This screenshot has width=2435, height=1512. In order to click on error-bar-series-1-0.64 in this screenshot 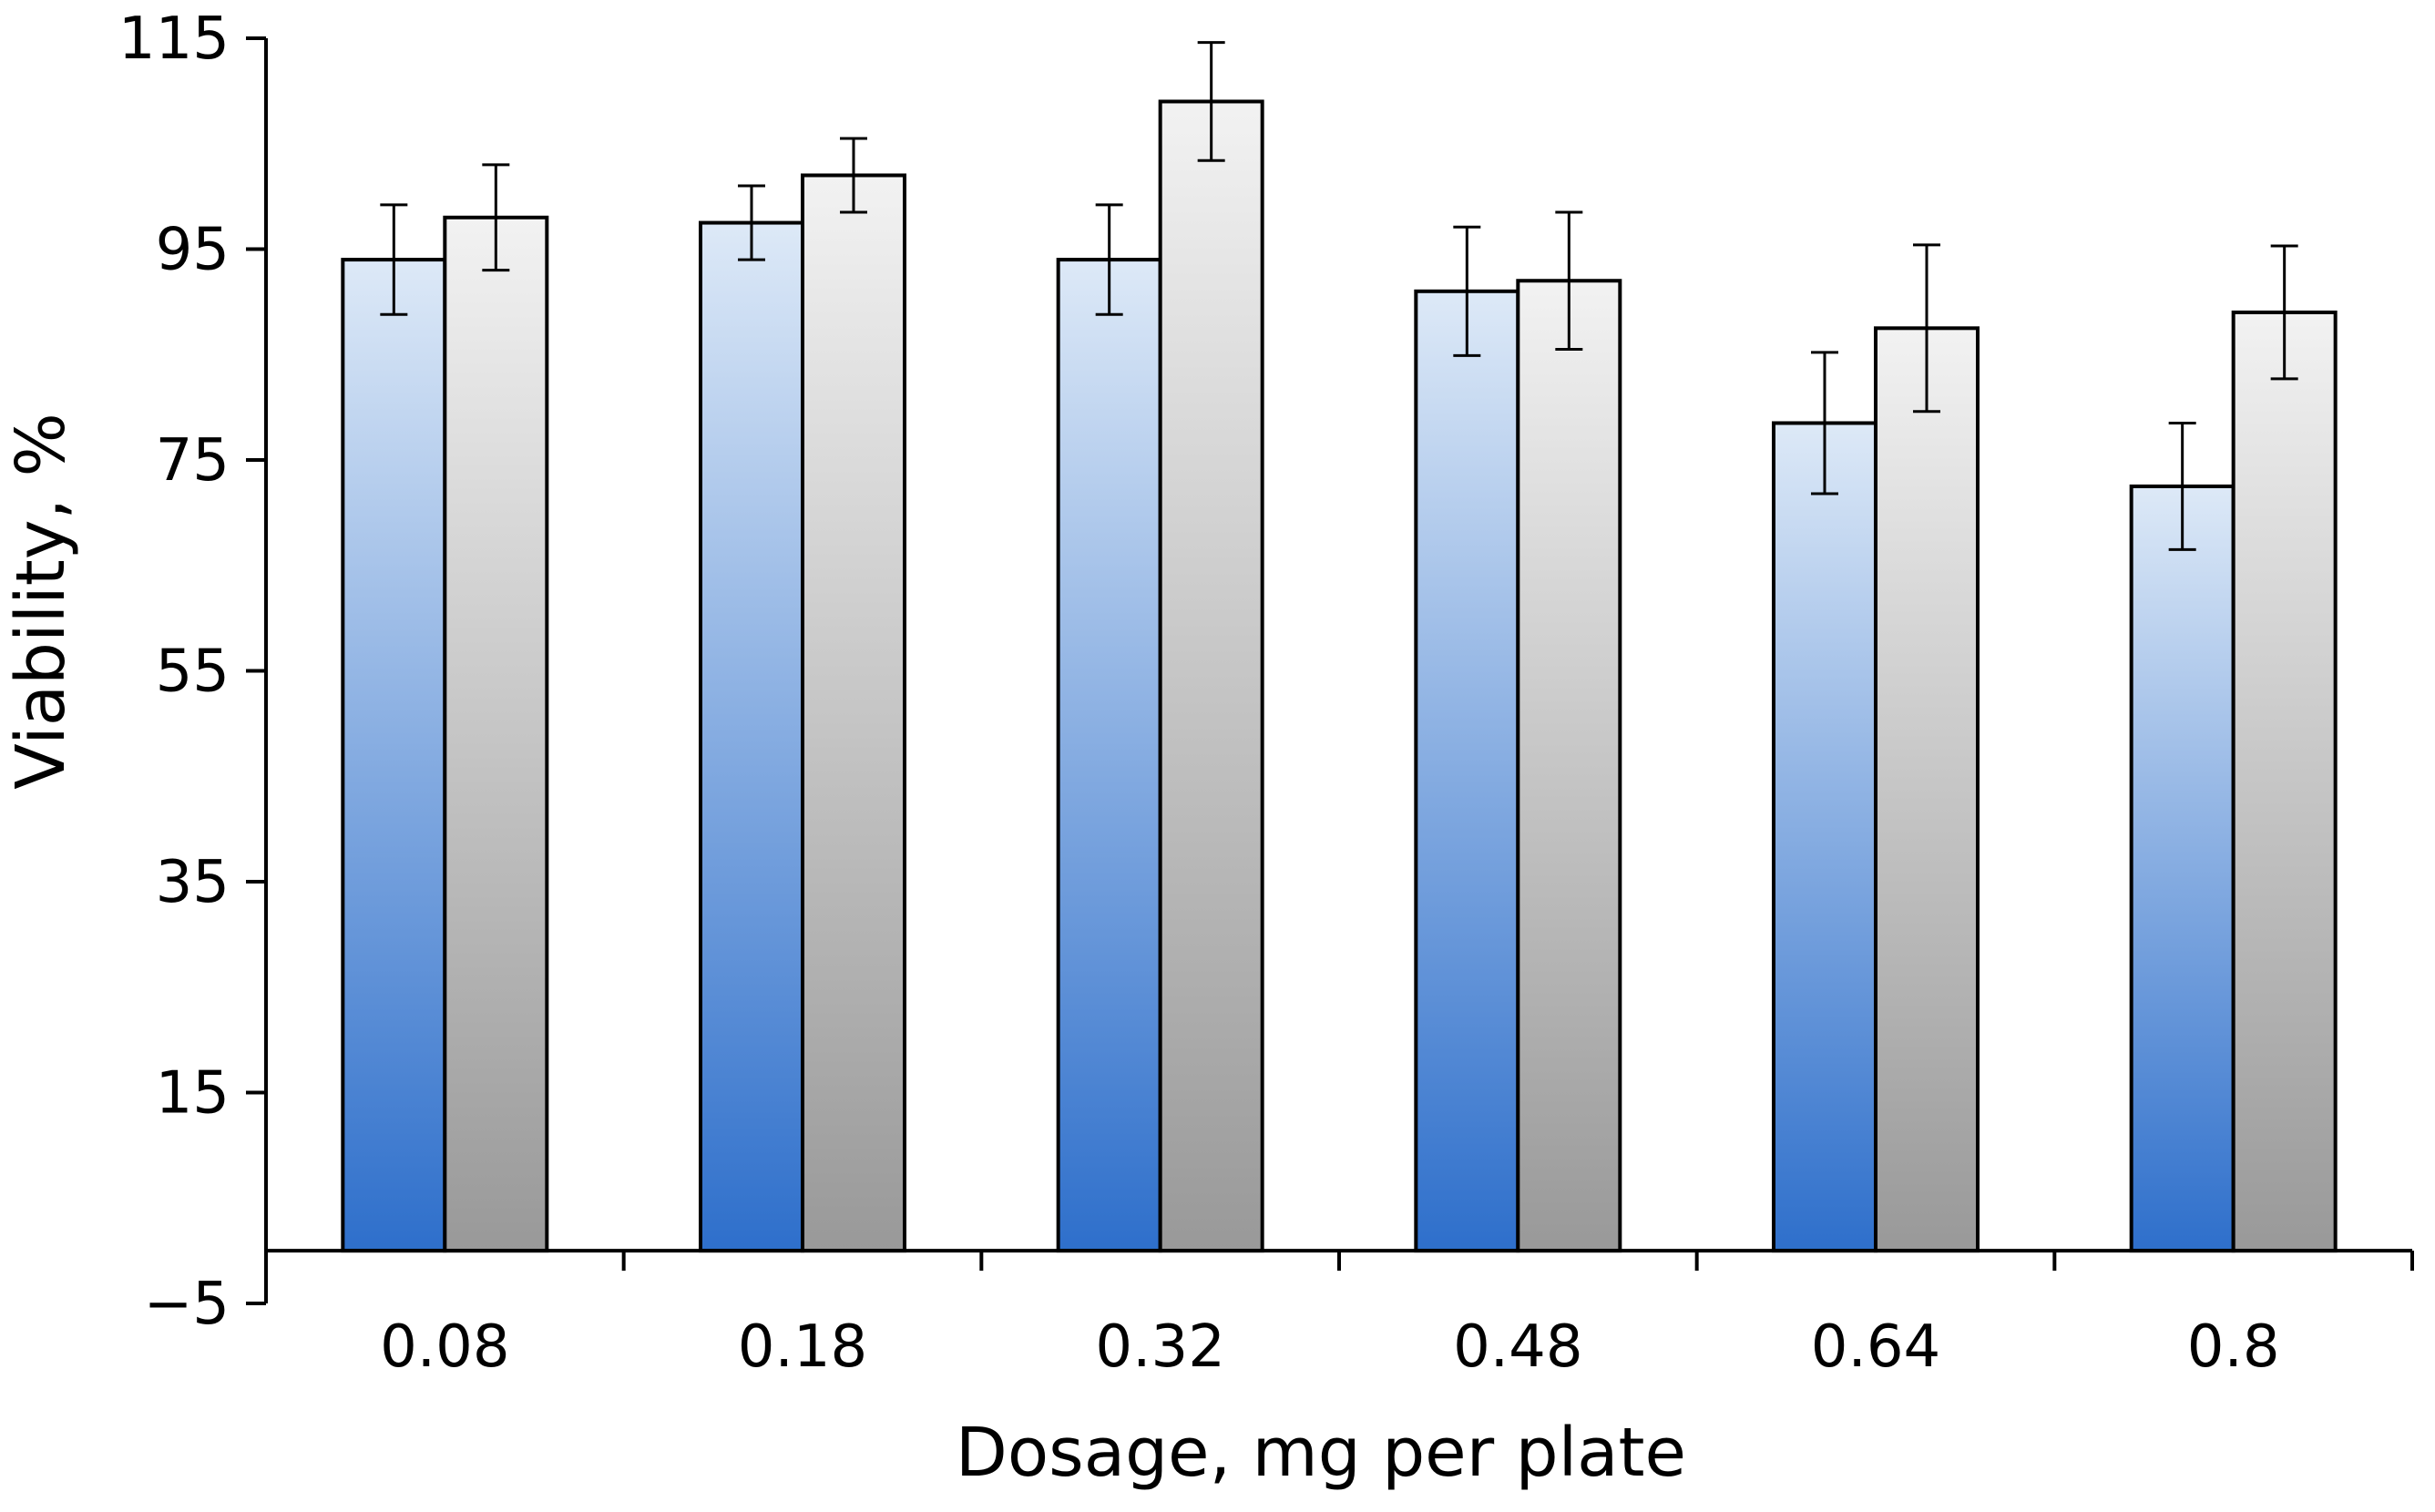, I will do `click(1824, 423)`.